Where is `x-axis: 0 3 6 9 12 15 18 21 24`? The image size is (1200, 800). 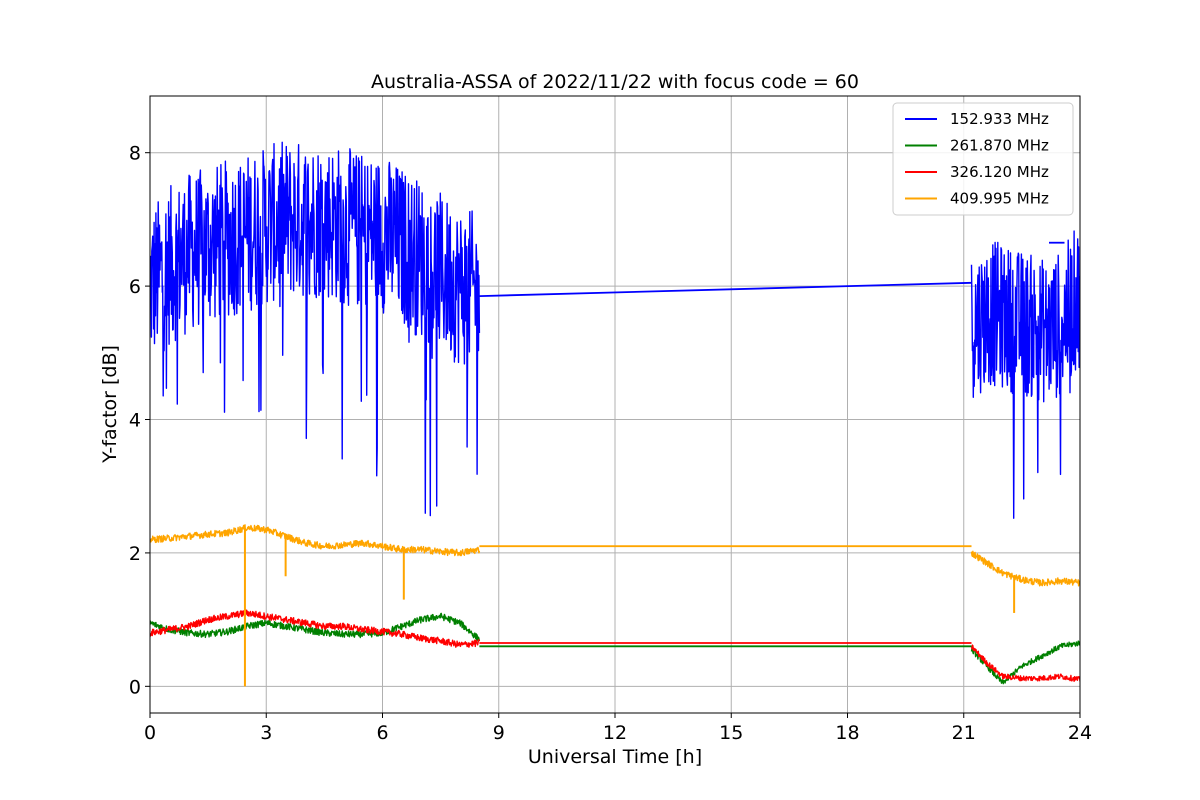 x-axis: 0 3 6 9 12 15 18 21 24 is located at coordinates (618, 728).